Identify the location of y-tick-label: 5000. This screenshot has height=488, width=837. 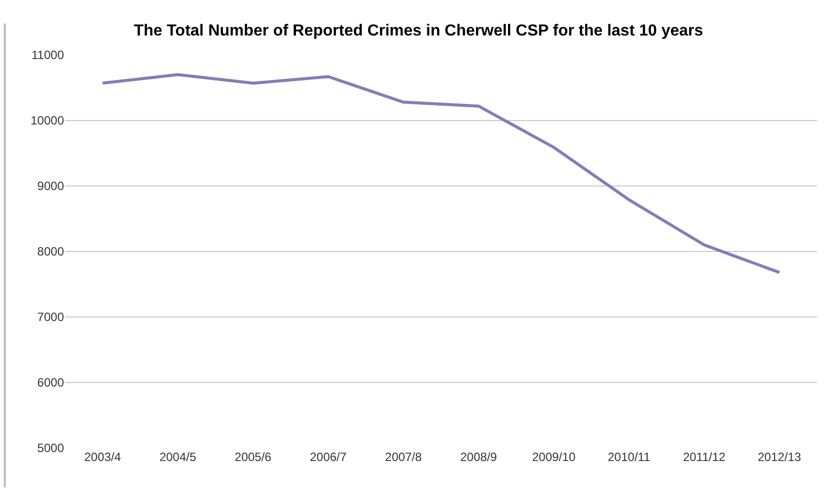
(50, 448).